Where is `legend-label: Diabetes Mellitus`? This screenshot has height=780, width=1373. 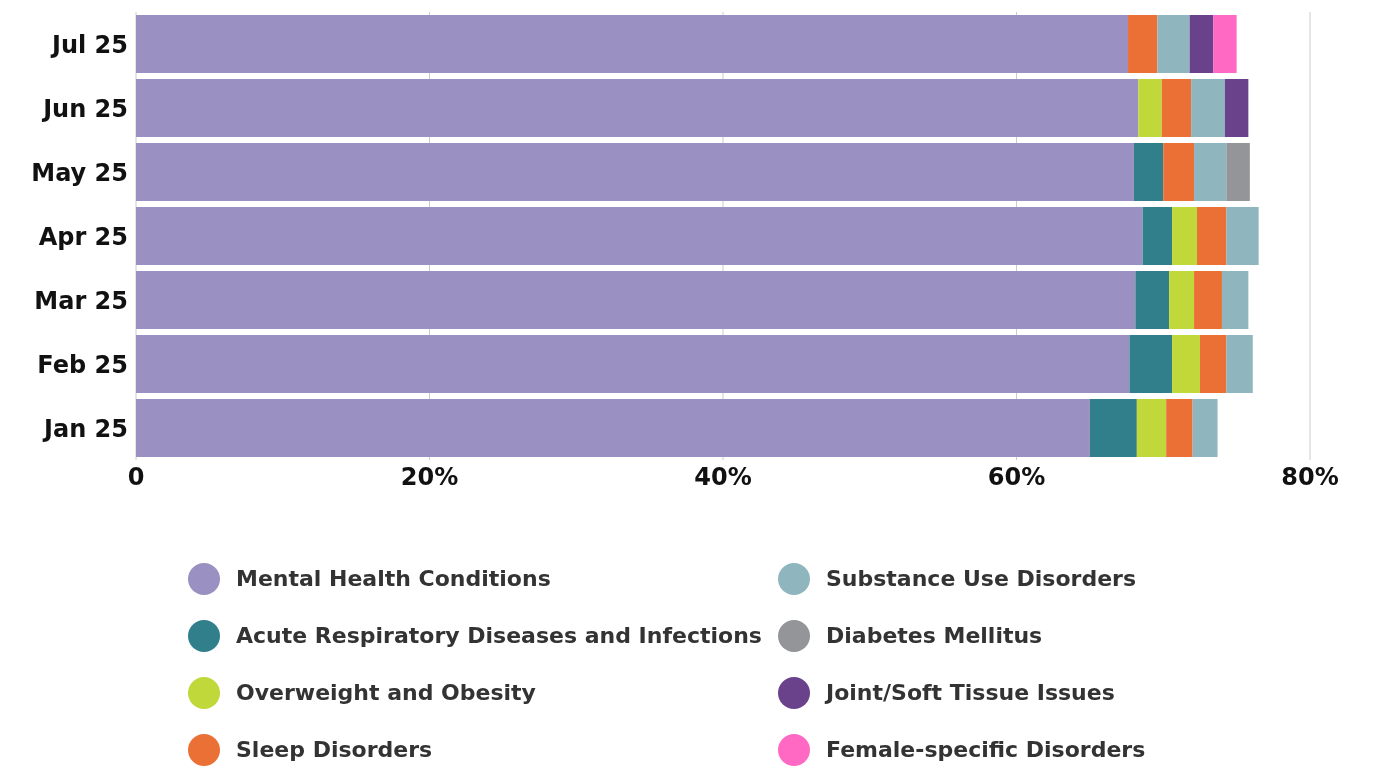 legend-label: Diabetes Mellitus is located at coordinates (934, 635).